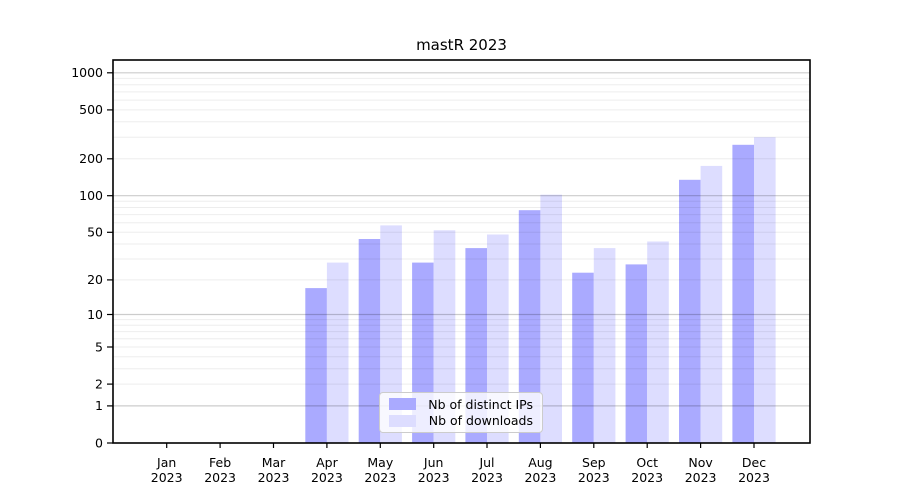  I want to click on bar-distinct-ips-sep, so click(583, 357).